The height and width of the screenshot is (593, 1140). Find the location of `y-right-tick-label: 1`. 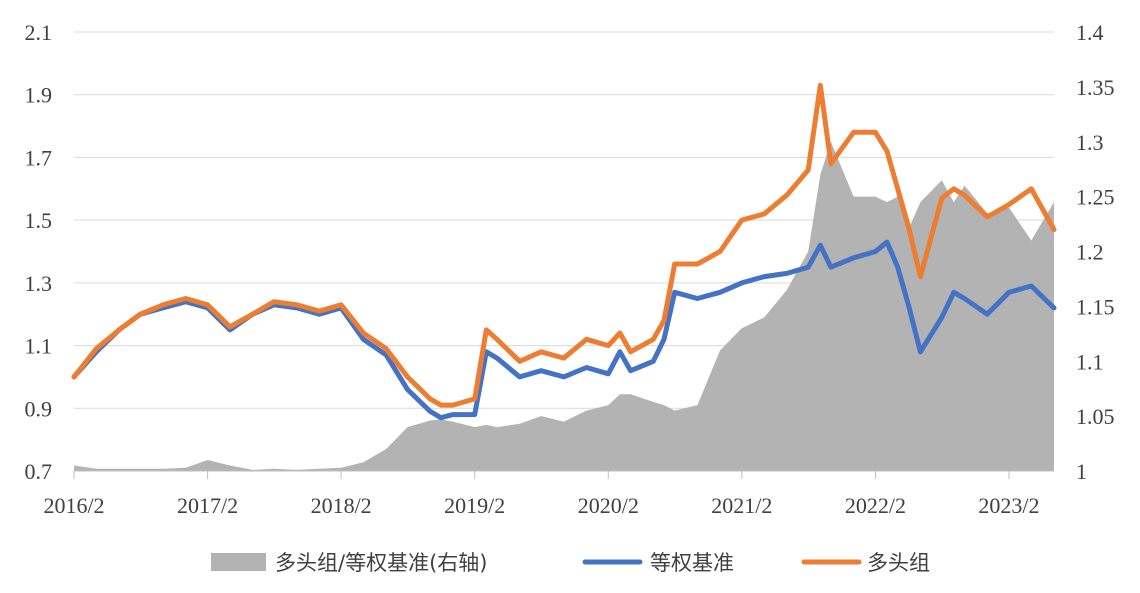

y-right-tick-label: 1 is located at coordinates (1081, 471).